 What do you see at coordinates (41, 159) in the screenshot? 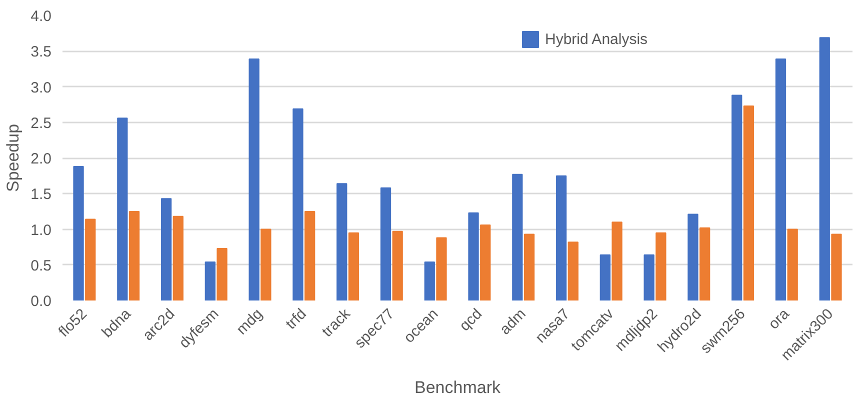
I see `y-tick-label: 2.0` at bounding box center [41, 159].